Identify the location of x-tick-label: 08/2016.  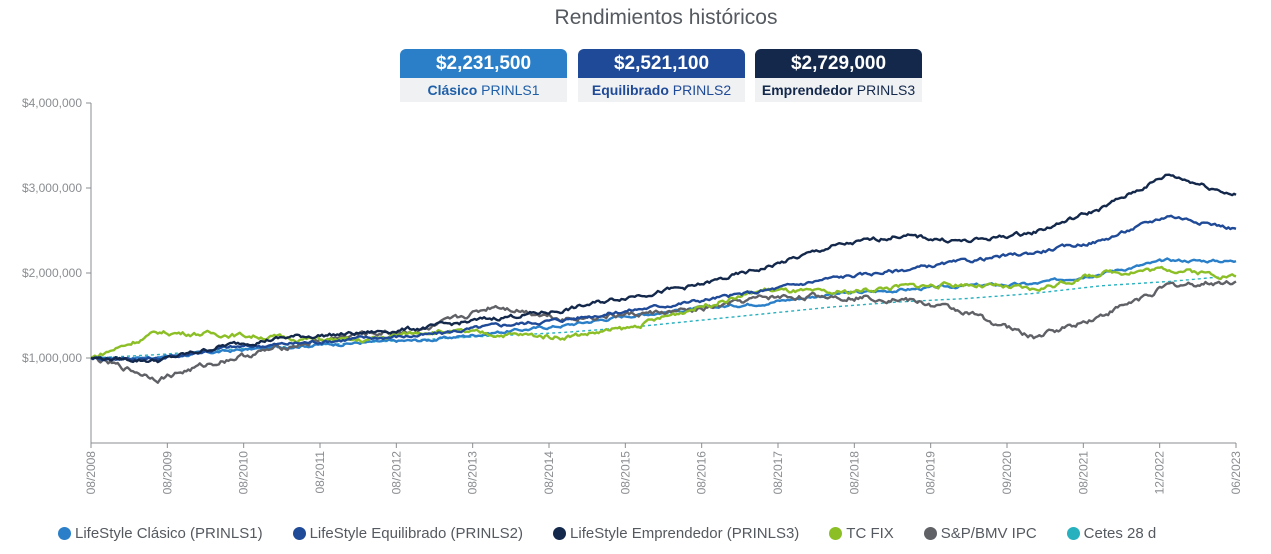
(702, 473).